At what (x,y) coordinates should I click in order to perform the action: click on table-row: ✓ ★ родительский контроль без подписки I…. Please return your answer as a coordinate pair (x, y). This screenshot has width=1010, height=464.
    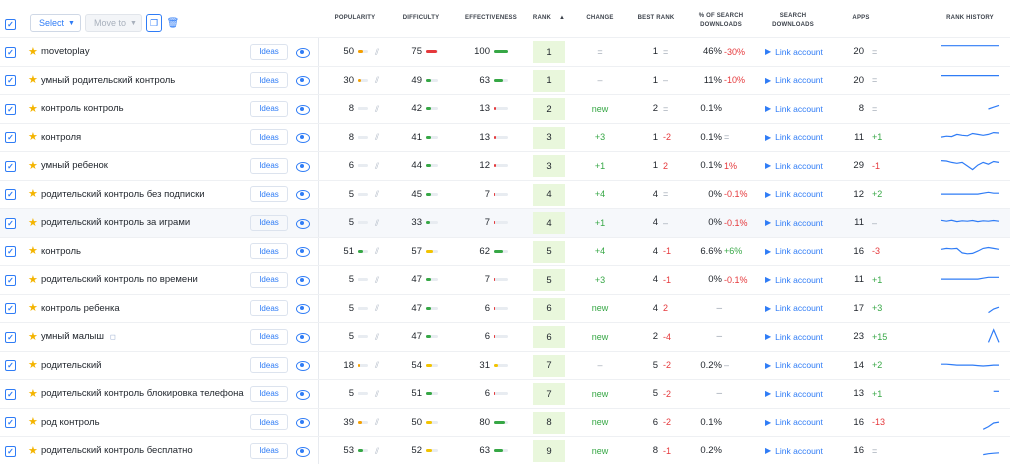
    Looking at the image, I should click on (505, 194).